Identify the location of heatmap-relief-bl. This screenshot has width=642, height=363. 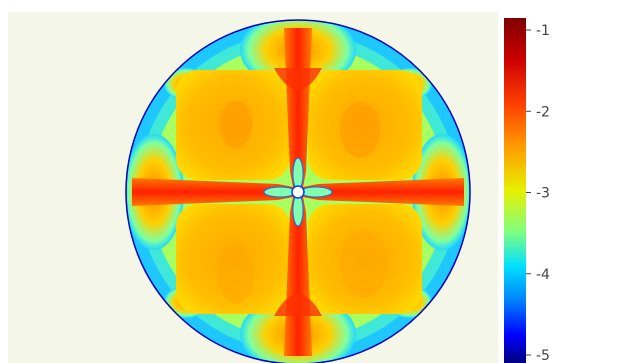
(236, 274).